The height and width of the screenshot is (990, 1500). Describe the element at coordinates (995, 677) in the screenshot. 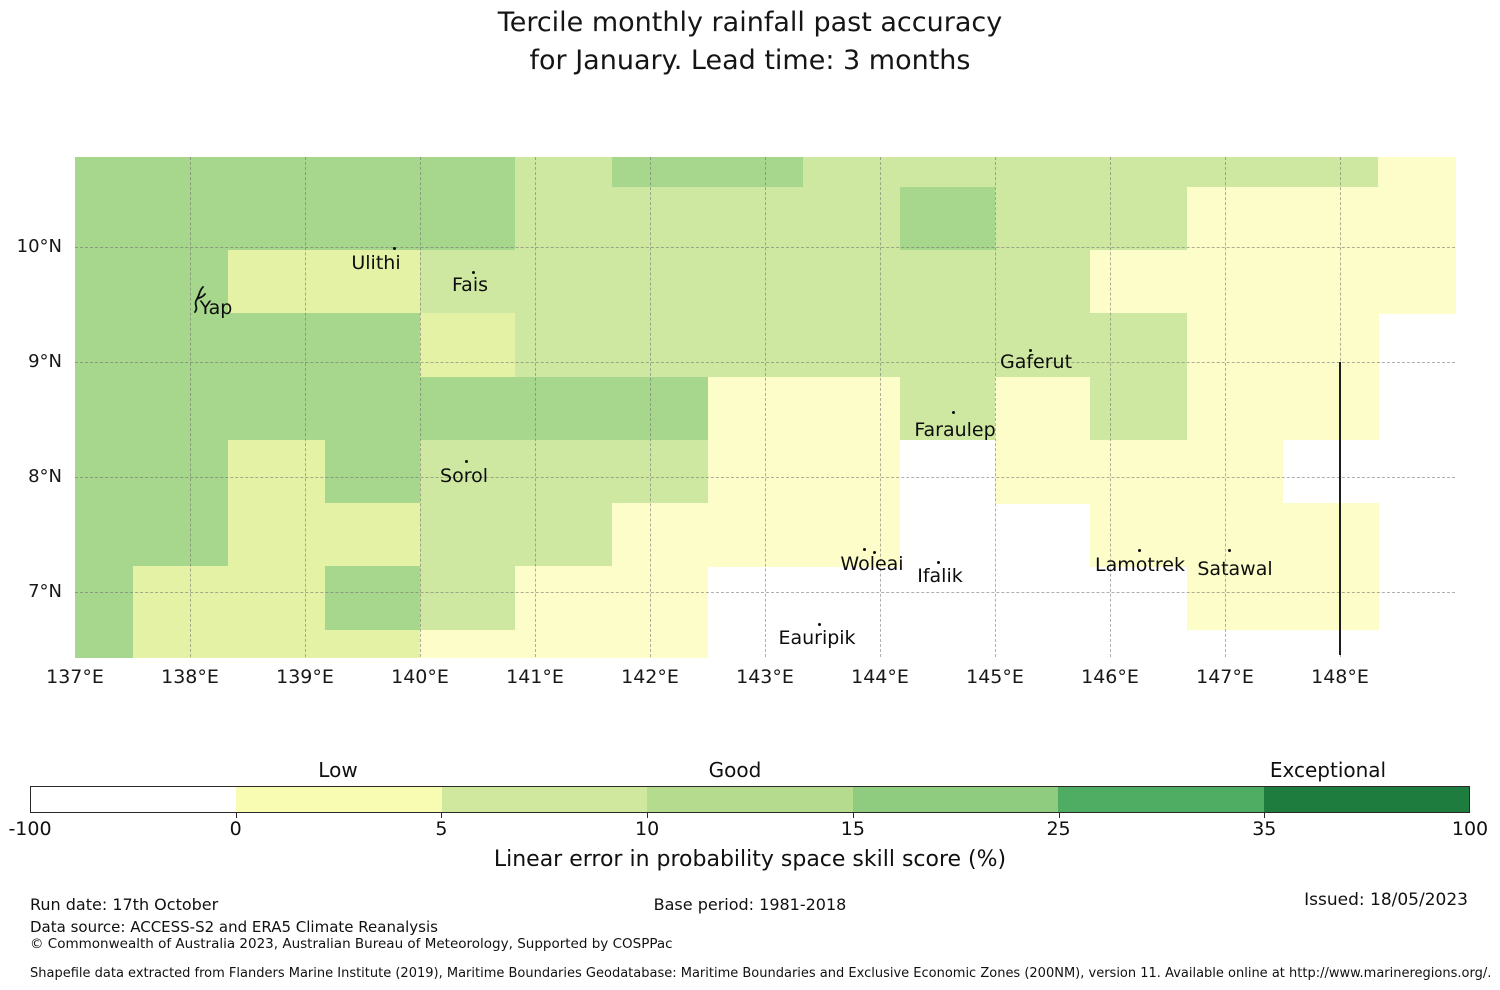

I see `x-axis-tick-label: 145°E` at that location.